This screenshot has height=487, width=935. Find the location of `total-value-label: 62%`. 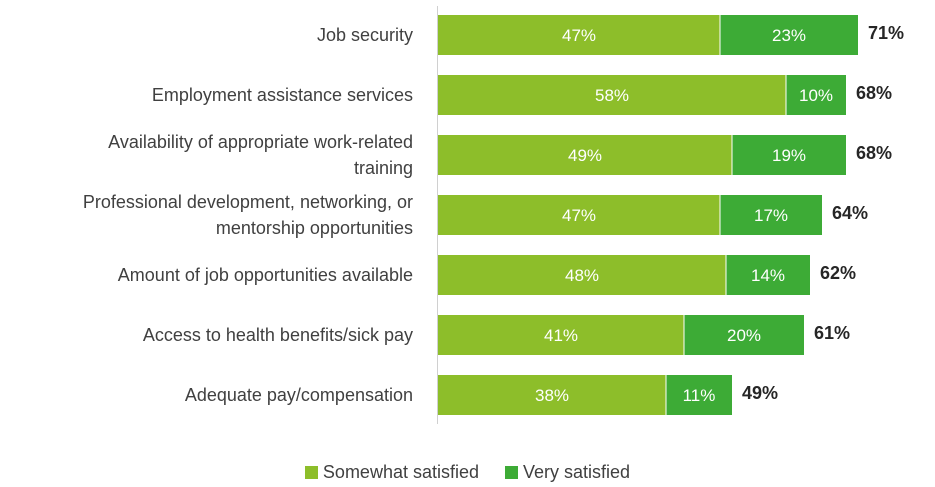

total-value-label: 62% is located at coordinates (838, 273).